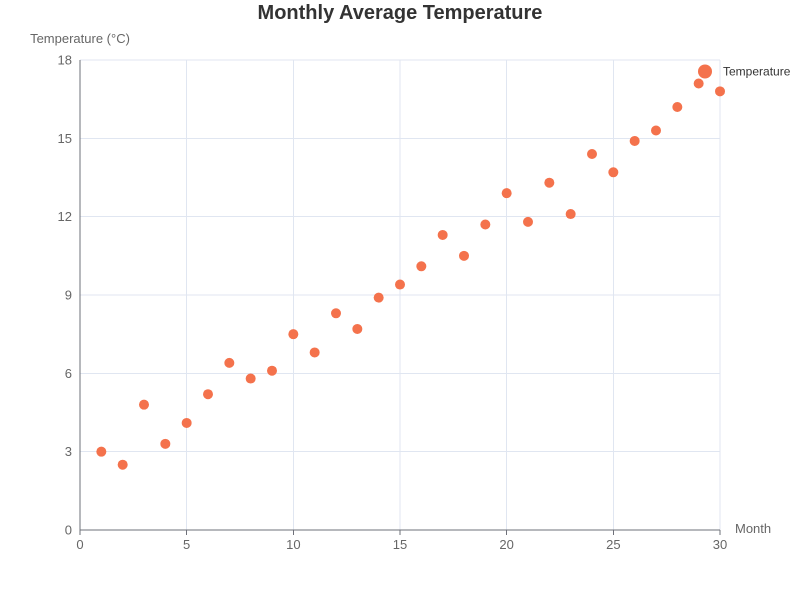  What do you see at coordinates (720, 544) in the screenshot?
I see `x-tick-label: 30` at bounding box center [720, 544].